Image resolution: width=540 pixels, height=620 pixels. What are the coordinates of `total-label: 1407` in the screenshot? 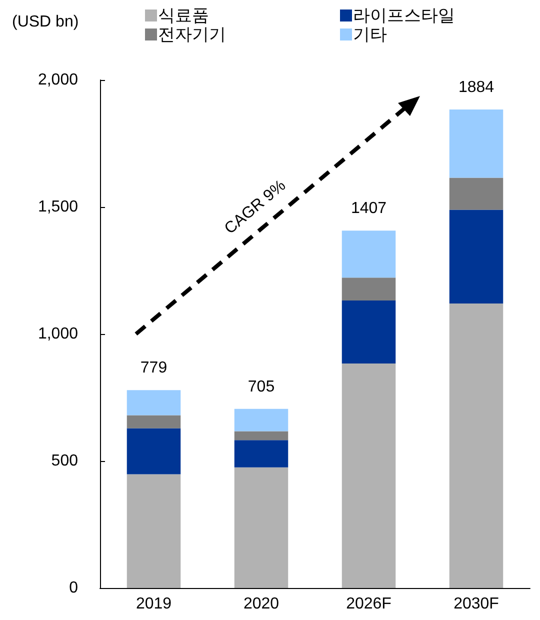 It's located at (368, 209).